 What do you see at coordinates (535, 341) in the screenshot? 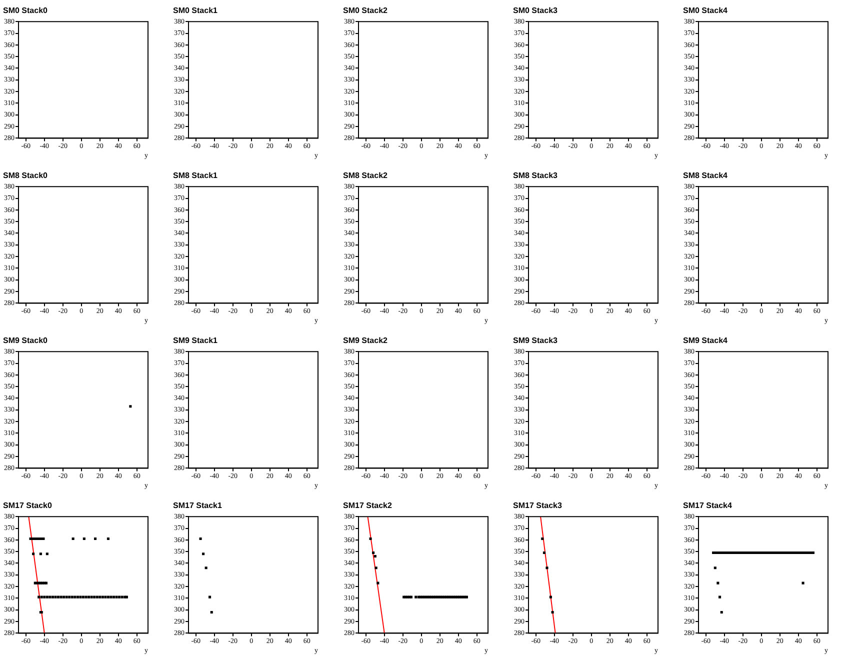
I see `chart-title: SM9 Stack3` at bounding box center [535, 341].